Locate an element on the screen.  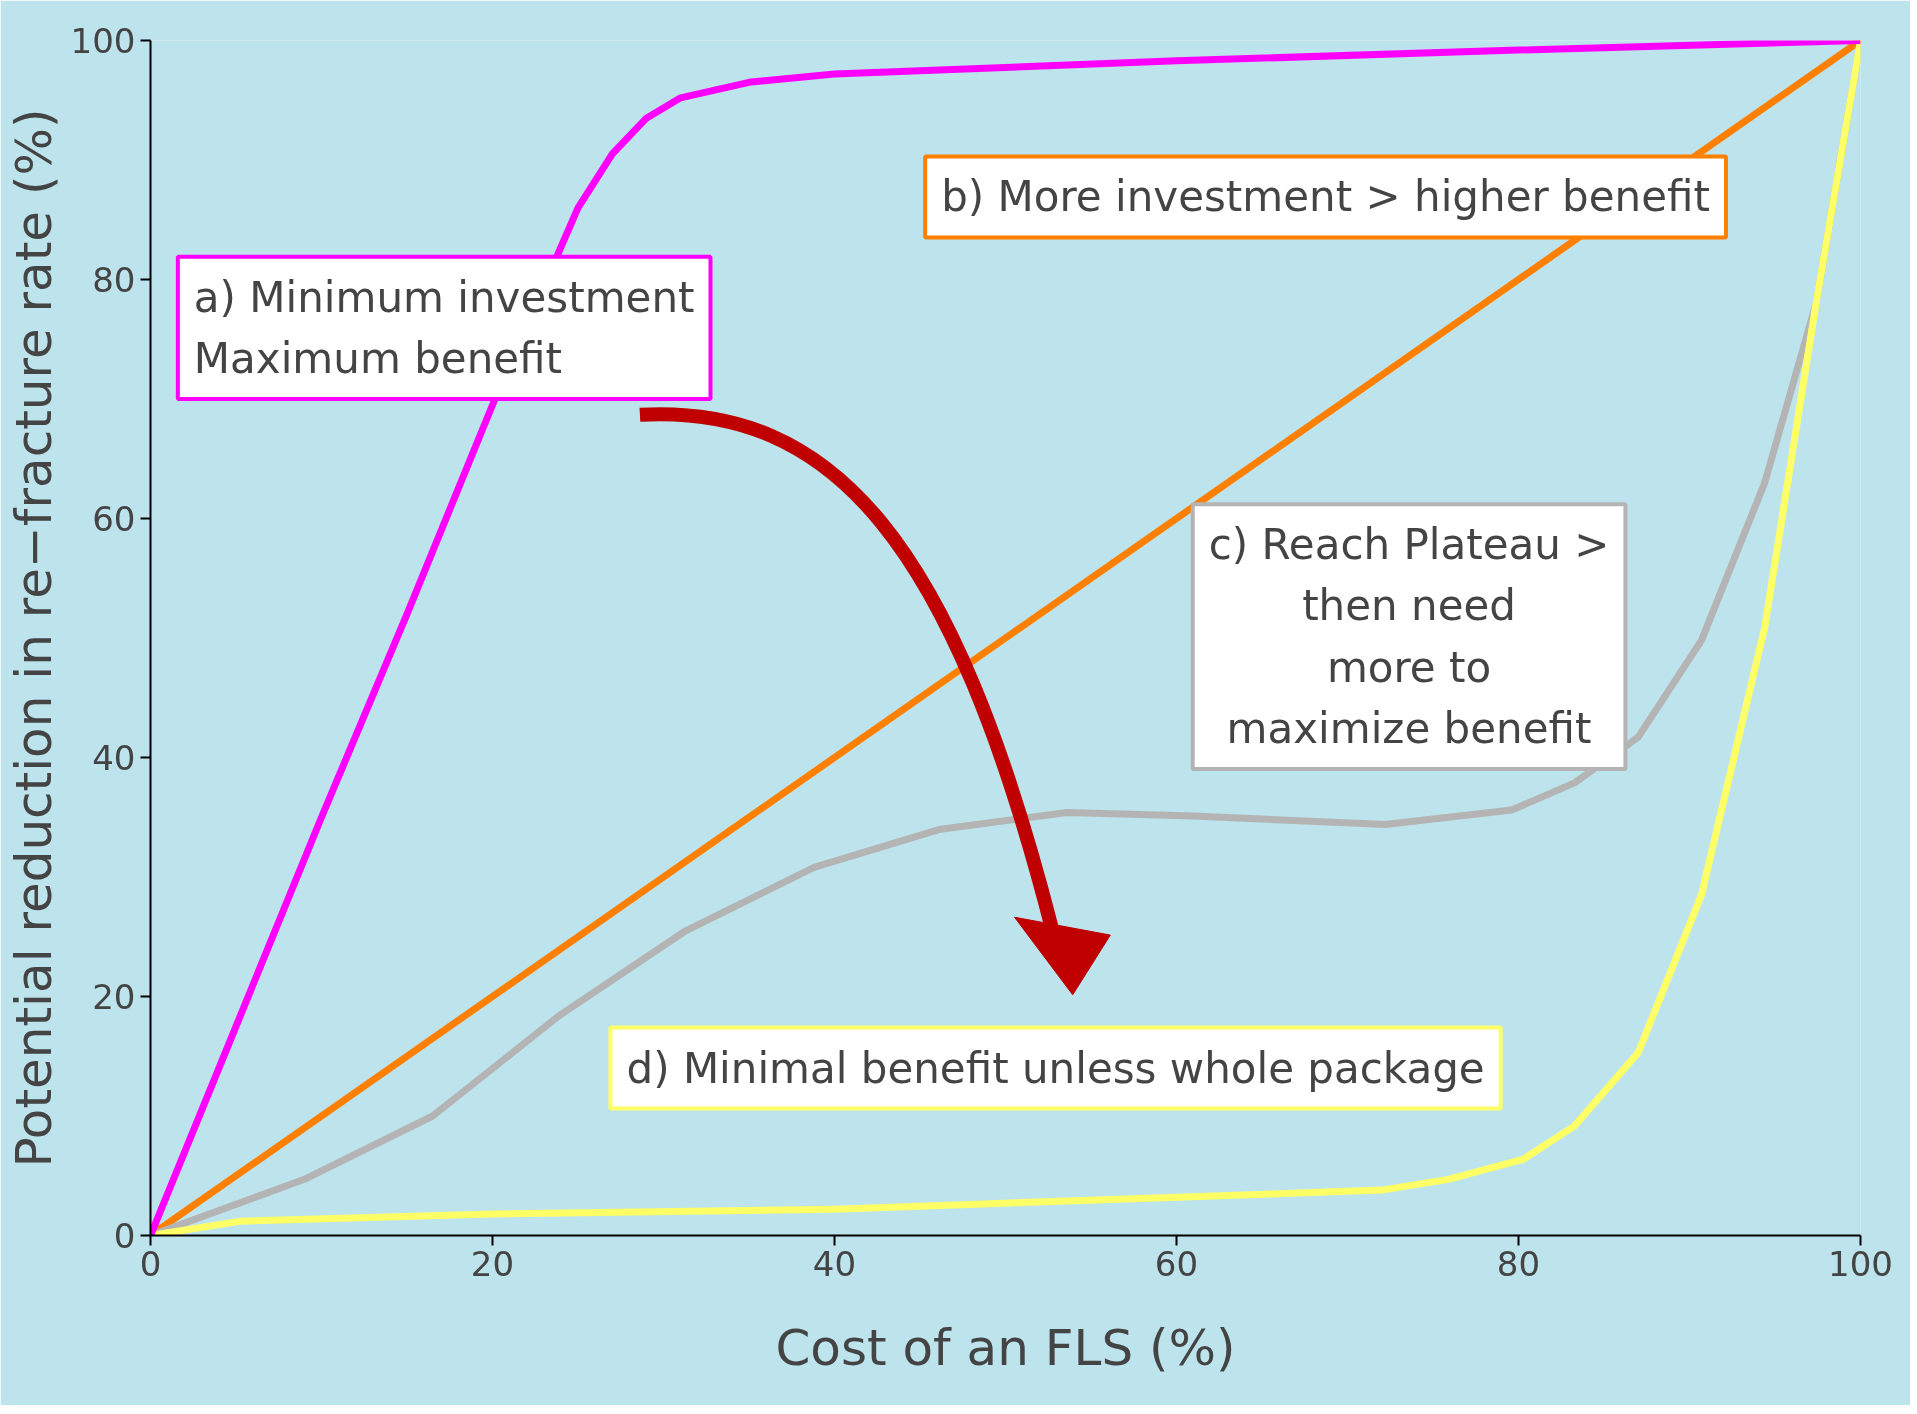
y-tick-label: 40 is located at coordinates (114, 758).